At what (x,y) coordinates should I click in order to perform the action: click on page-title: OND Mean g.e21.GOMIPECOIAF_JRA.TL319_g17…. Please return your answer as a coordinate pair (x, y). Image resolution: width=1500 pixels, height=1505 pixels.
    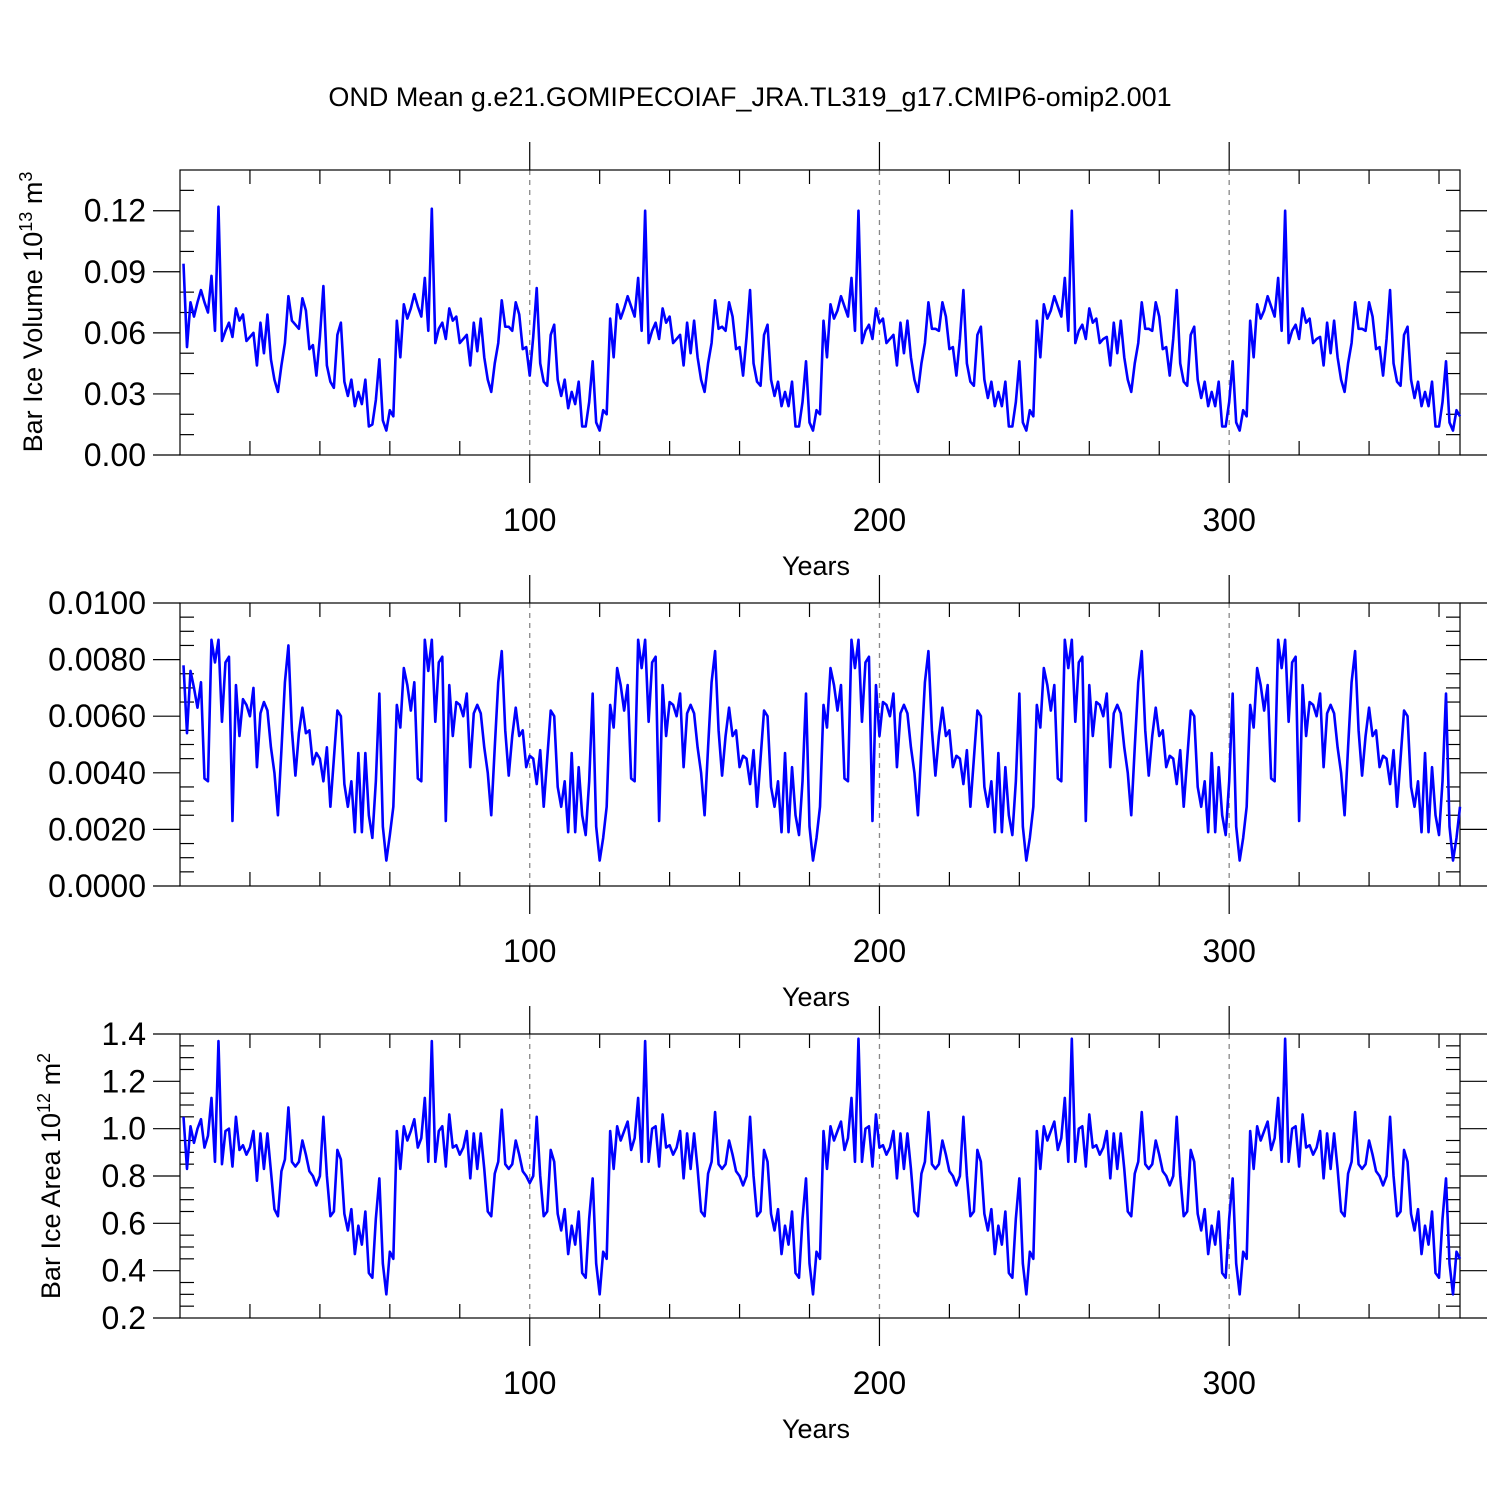
    Looking at the image, I should click on (749, 97).